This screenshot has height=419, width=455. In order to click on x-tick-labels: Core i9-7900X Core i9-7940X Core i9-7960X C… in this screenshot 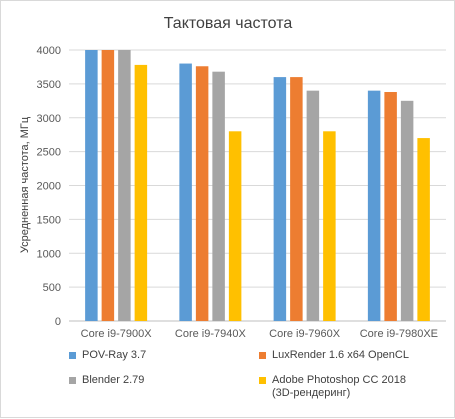, I will do `click(259, 334)`.